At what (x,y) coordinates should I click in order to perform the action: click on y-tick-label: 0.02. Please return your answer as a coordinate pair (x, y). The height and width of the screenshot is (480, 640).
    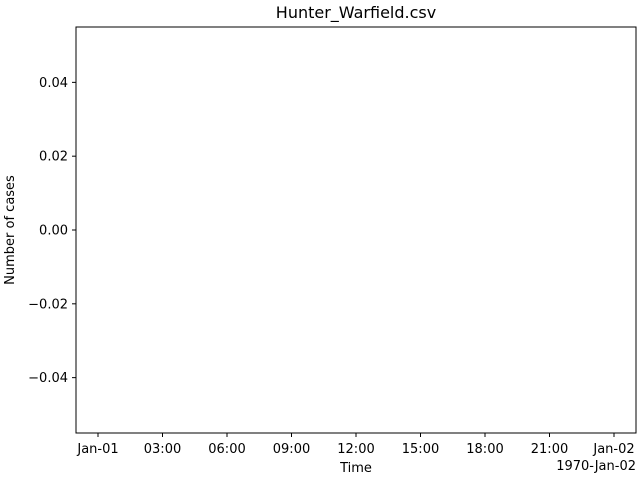
    Looking at the image, I should click on (53, 157).